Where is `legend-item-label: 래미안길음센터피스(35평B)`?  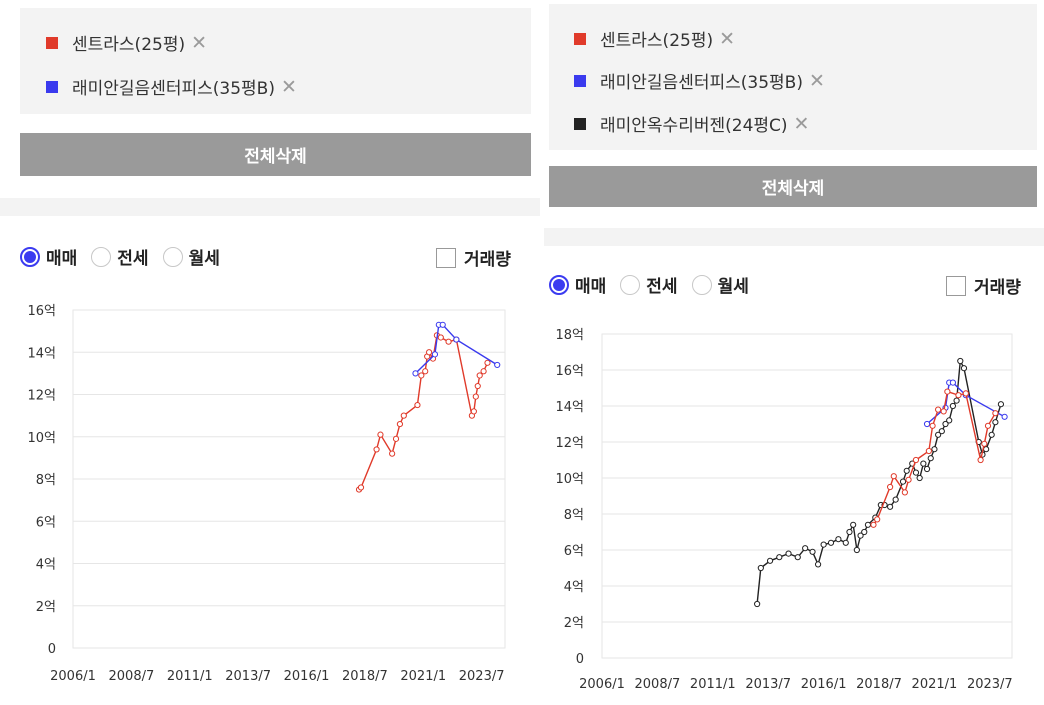 legend-item-label: 래미안길음센터피스(35평B) is located at coordinates (701, 83).